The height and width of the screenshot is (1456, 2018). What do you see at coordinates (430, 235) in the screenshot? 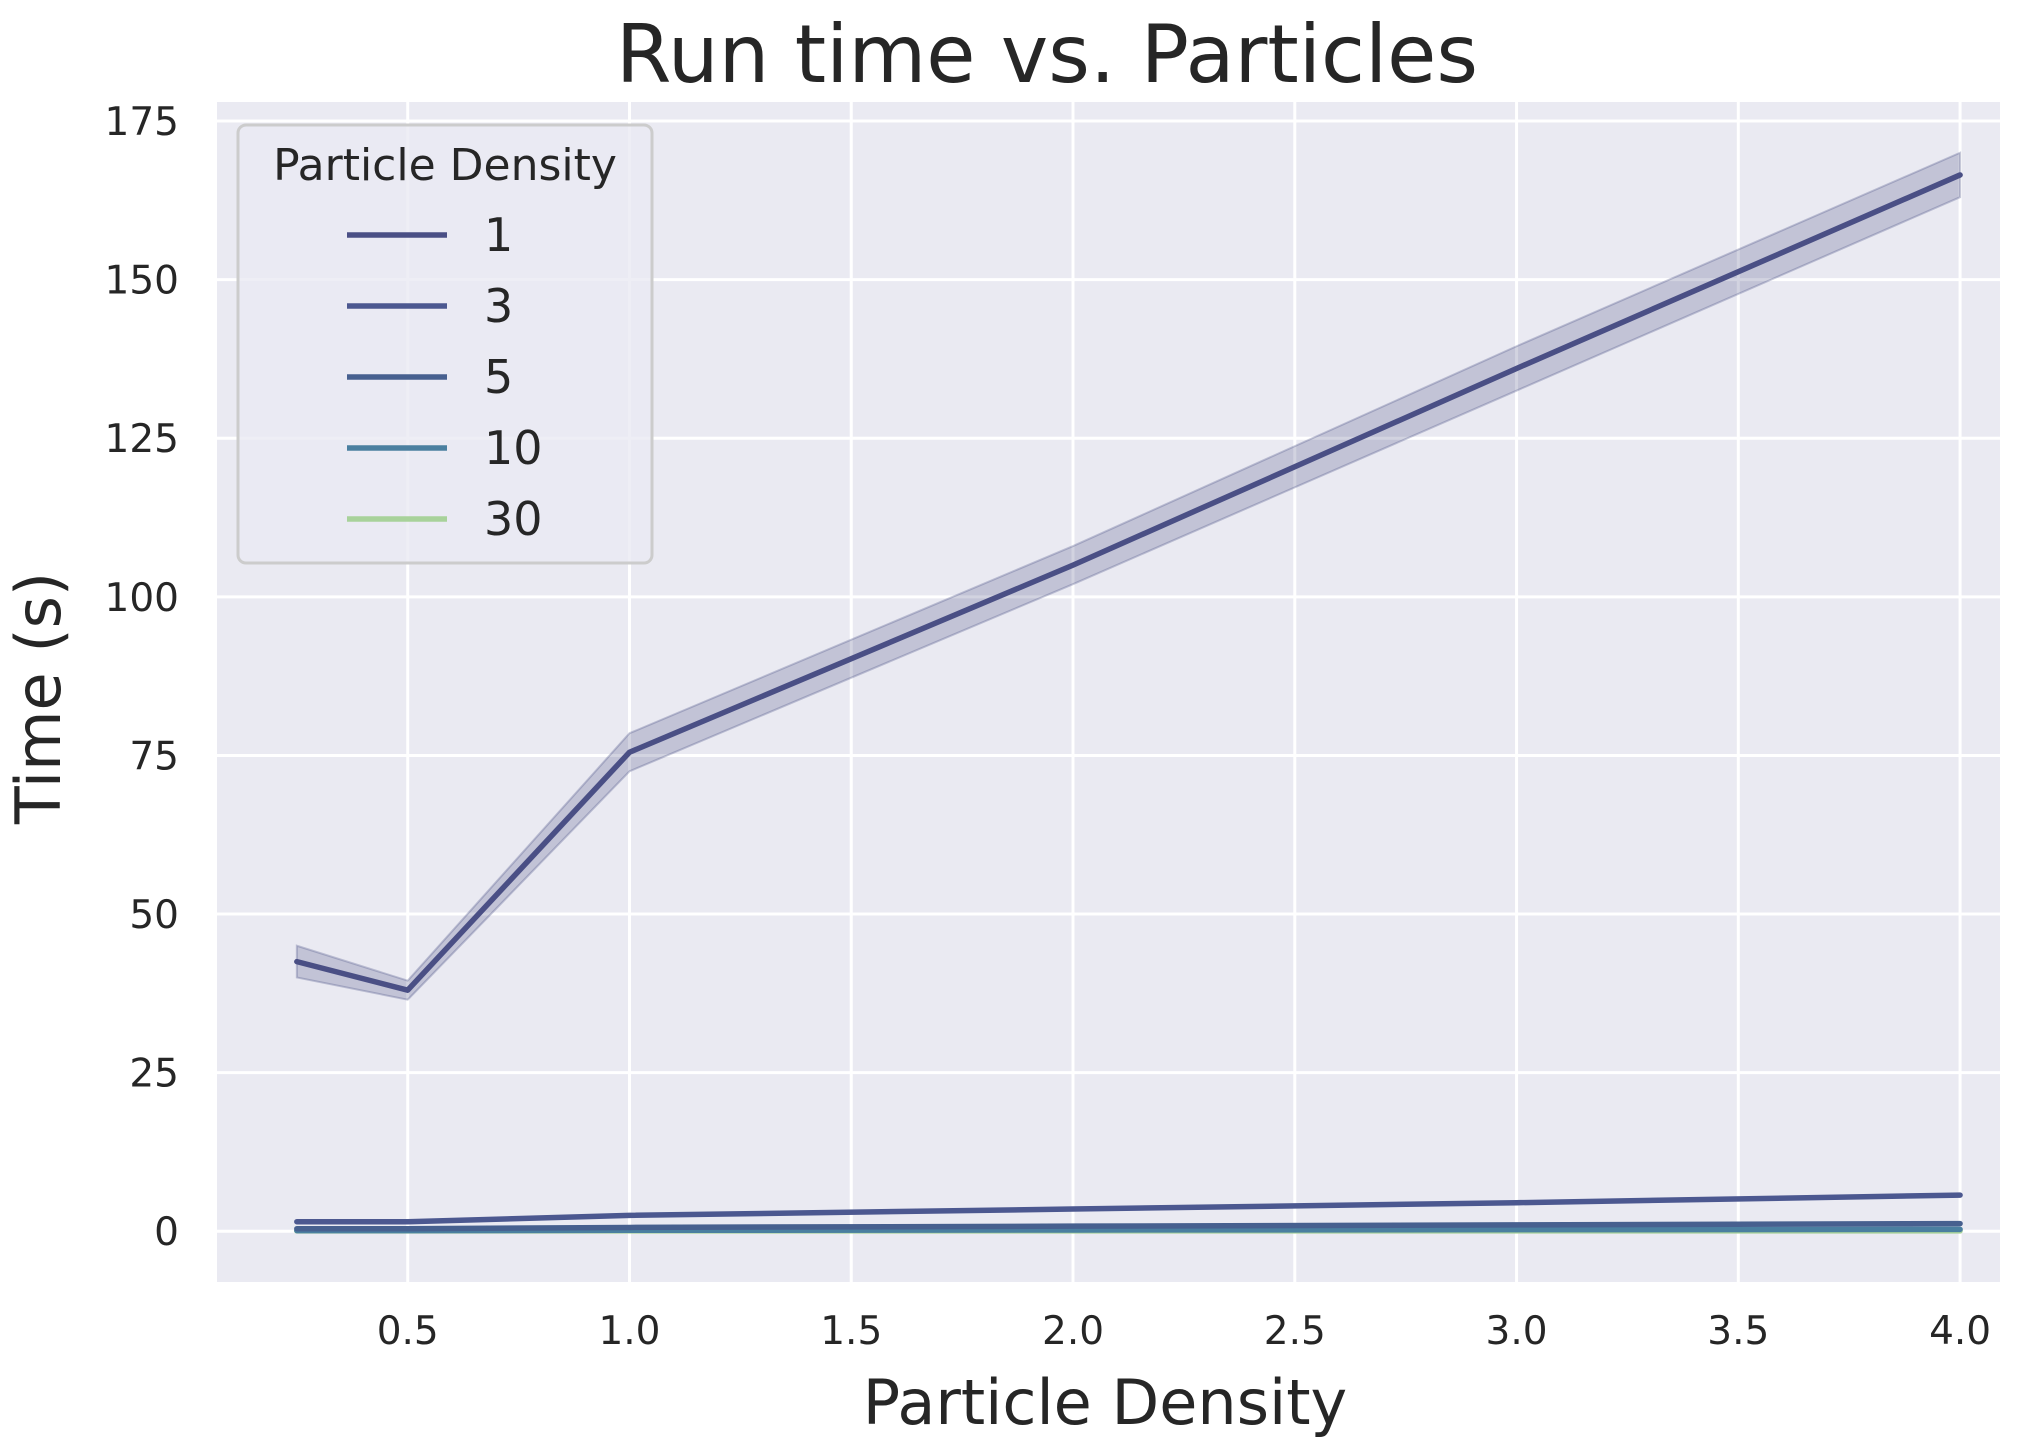
I see `legend-item-1: 1` at bounding box center [430, 235].